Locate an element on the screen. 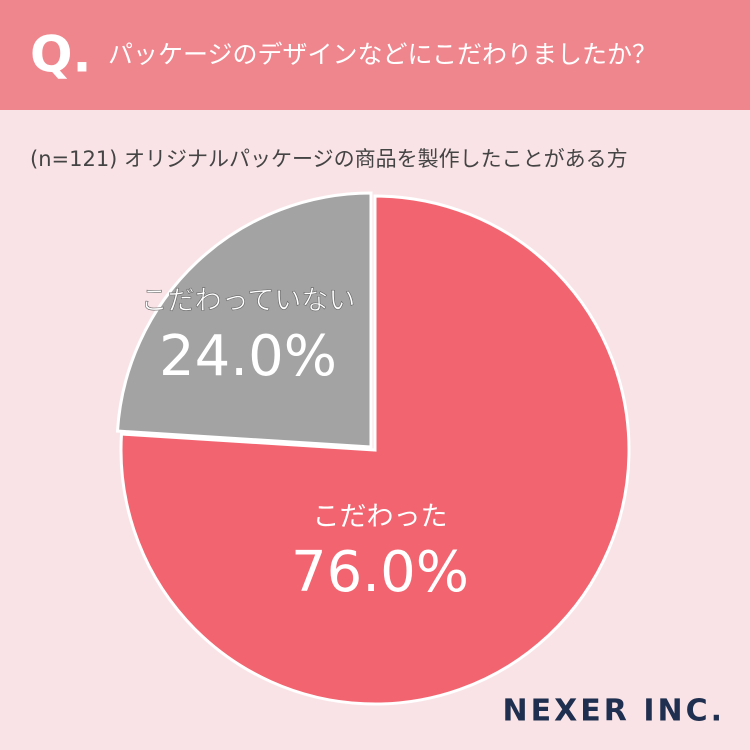  slice-value-label: 24.0% is located at coordinates (248, 356).